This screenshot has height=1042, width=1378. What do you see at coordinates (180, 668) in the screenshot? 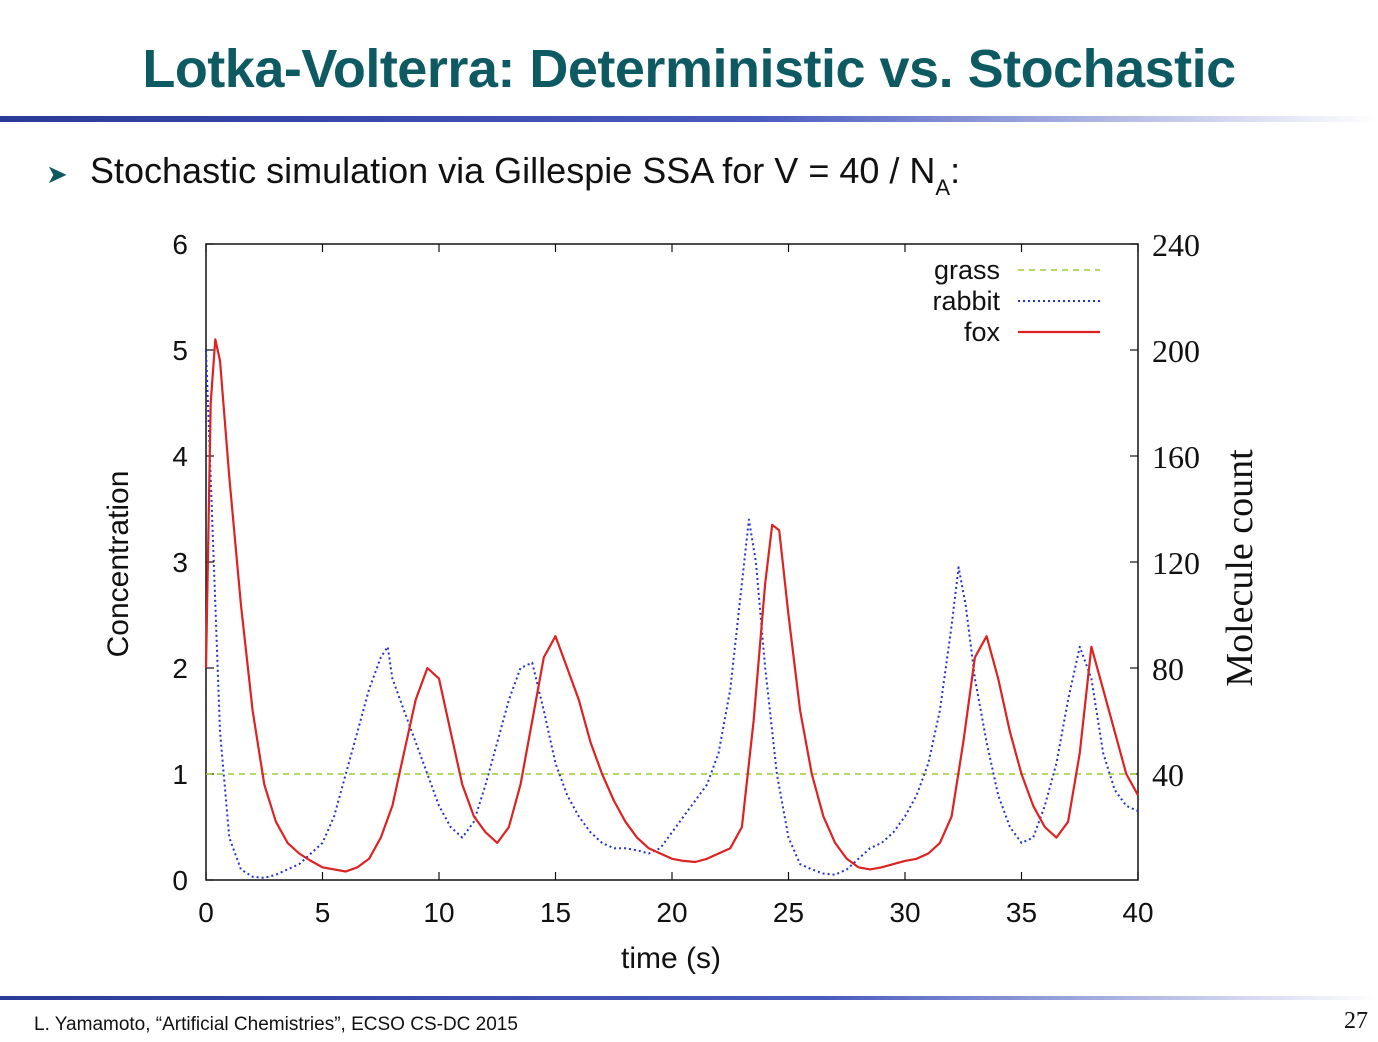
I see `y-tick-label: 2` at bounding box center [180, 668].